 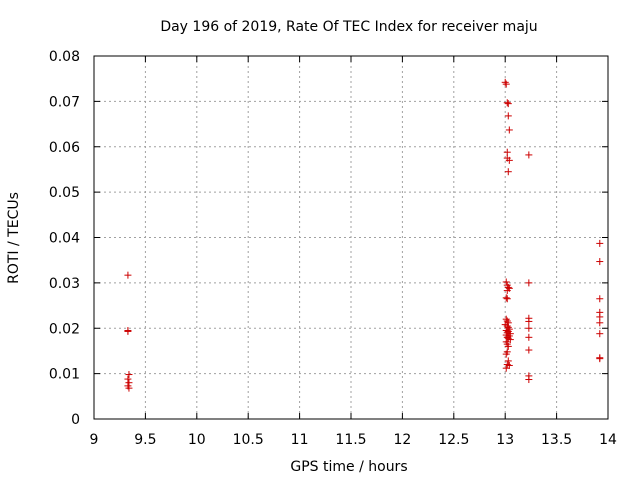 I want to click on x-tick-label: 11.5, so click(x=350, y=440).